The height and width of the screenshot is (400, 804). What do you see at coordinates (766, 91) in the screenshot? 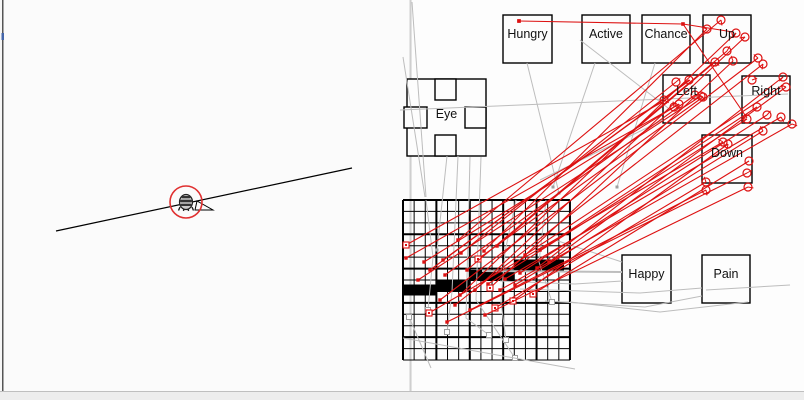
I see `node-box-label-right: Right` at bounding box center [766, 91].